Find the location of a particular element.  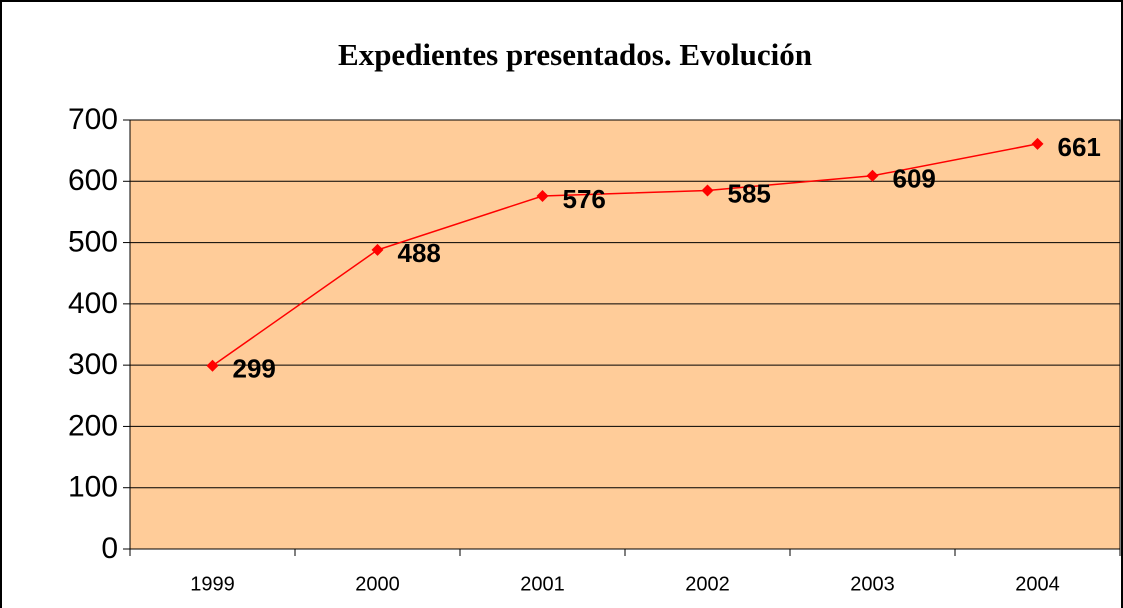

chart-title: Expedientes presentados. Evolución is located at coordinates (575, 54).